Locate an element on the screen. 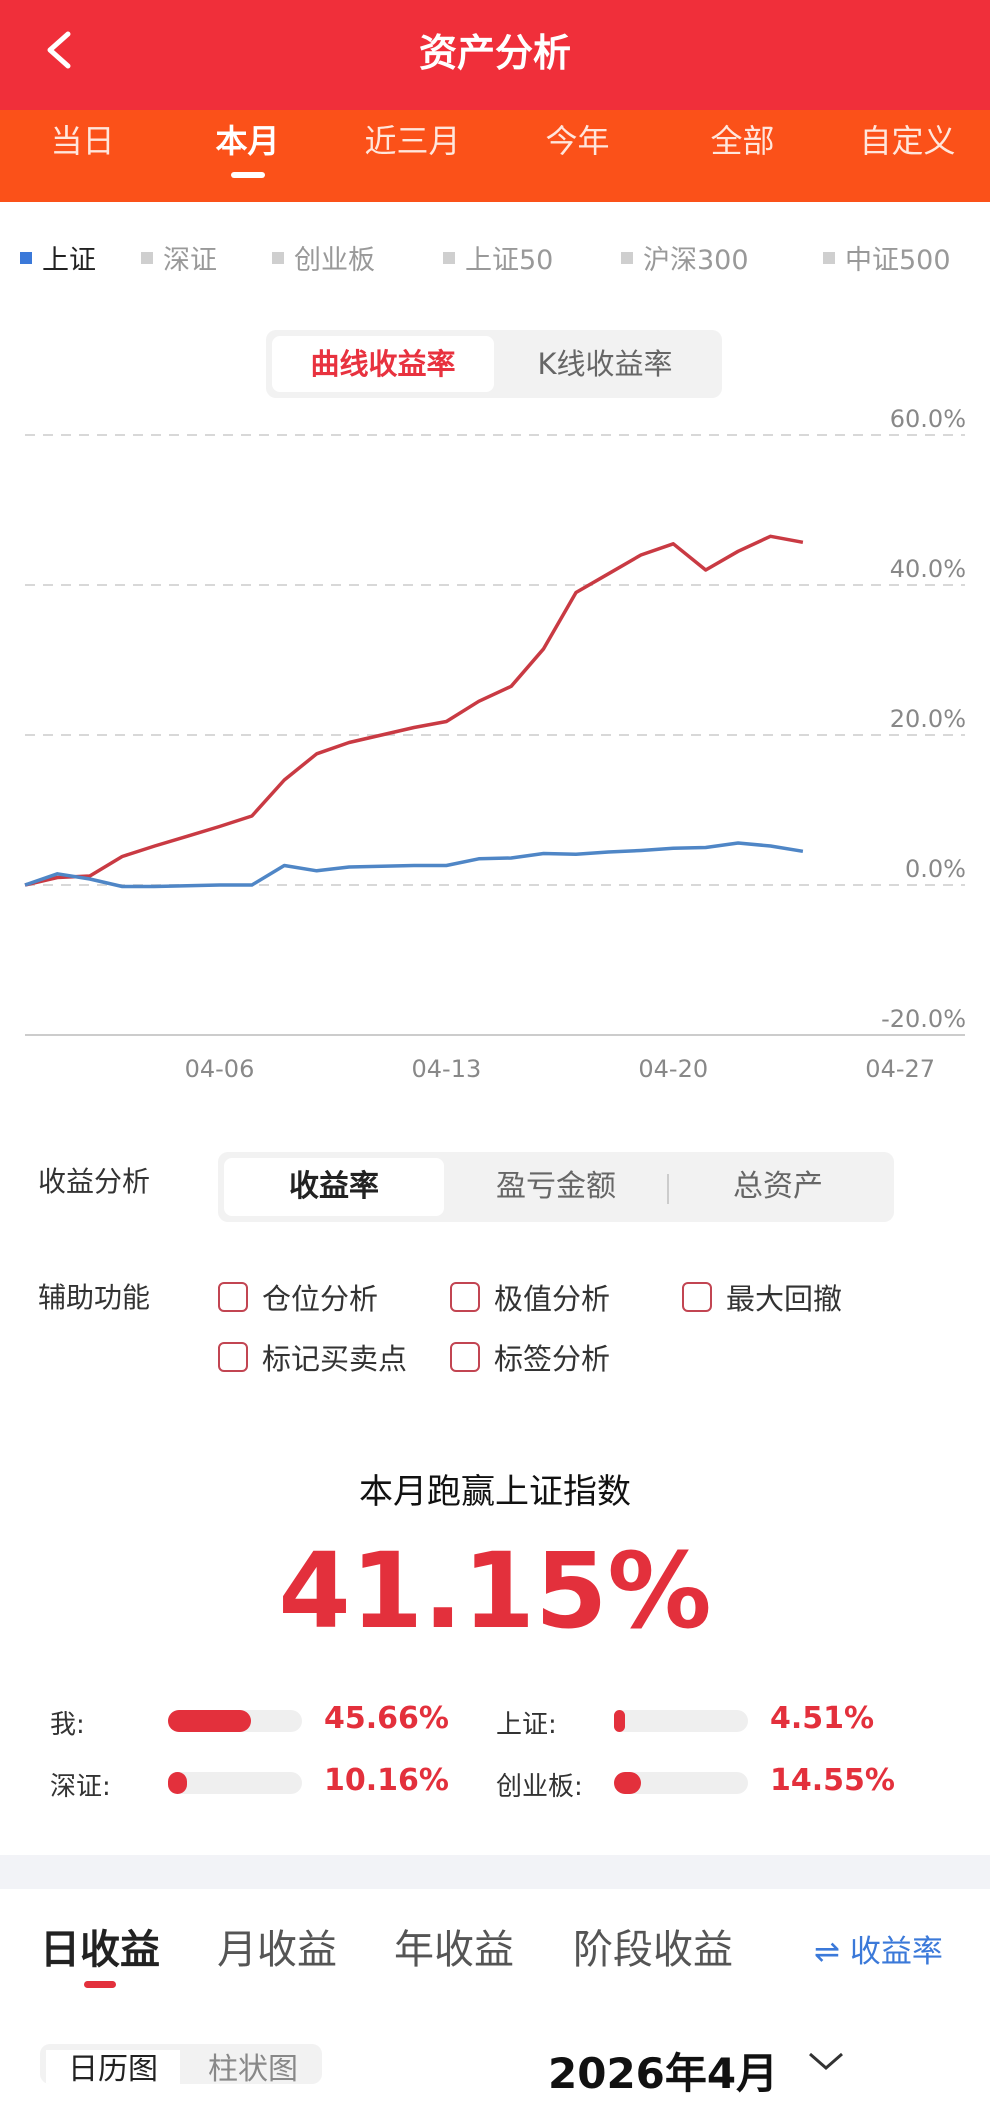  compare-label-sz: 深证: is located at coordinates (80, 1787).